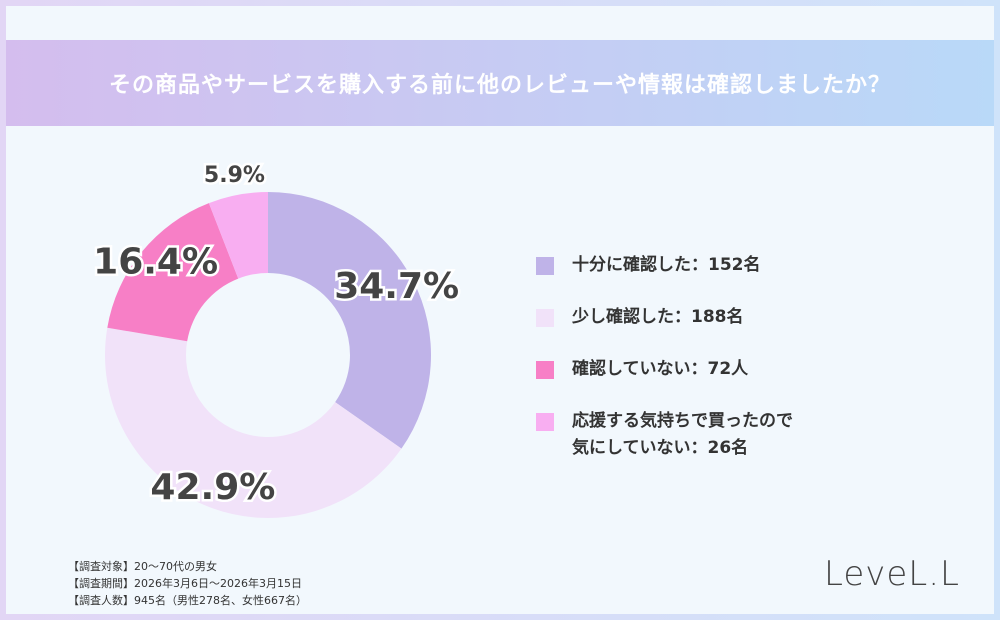  I want to click on note: 【調査期間】2026年3月6日～2026年3月15日, so click(185, 583).